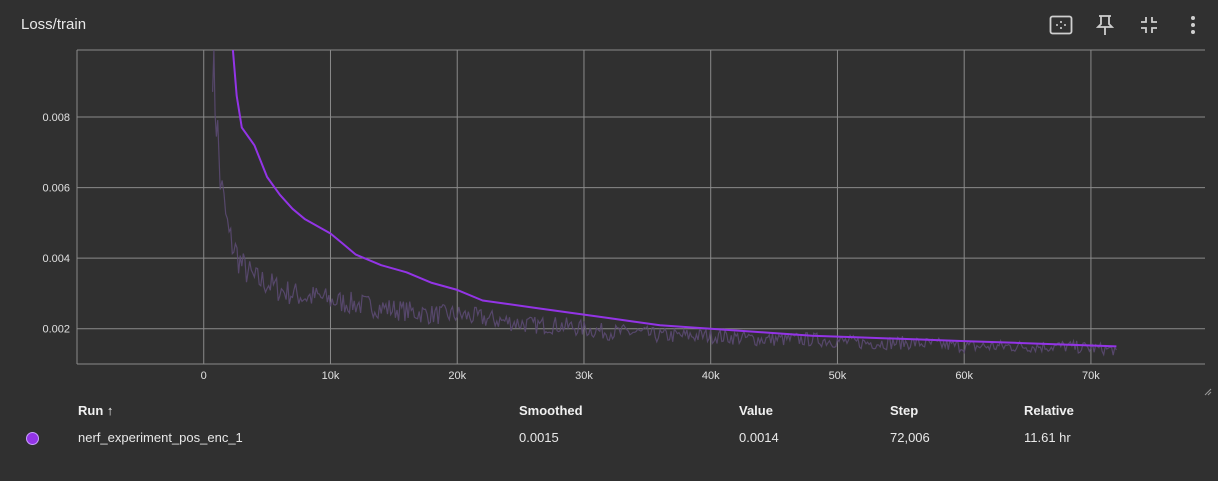 This screenshot has width=1218, height=481. I want to click on run-step: 72,006, so click(910, 437).